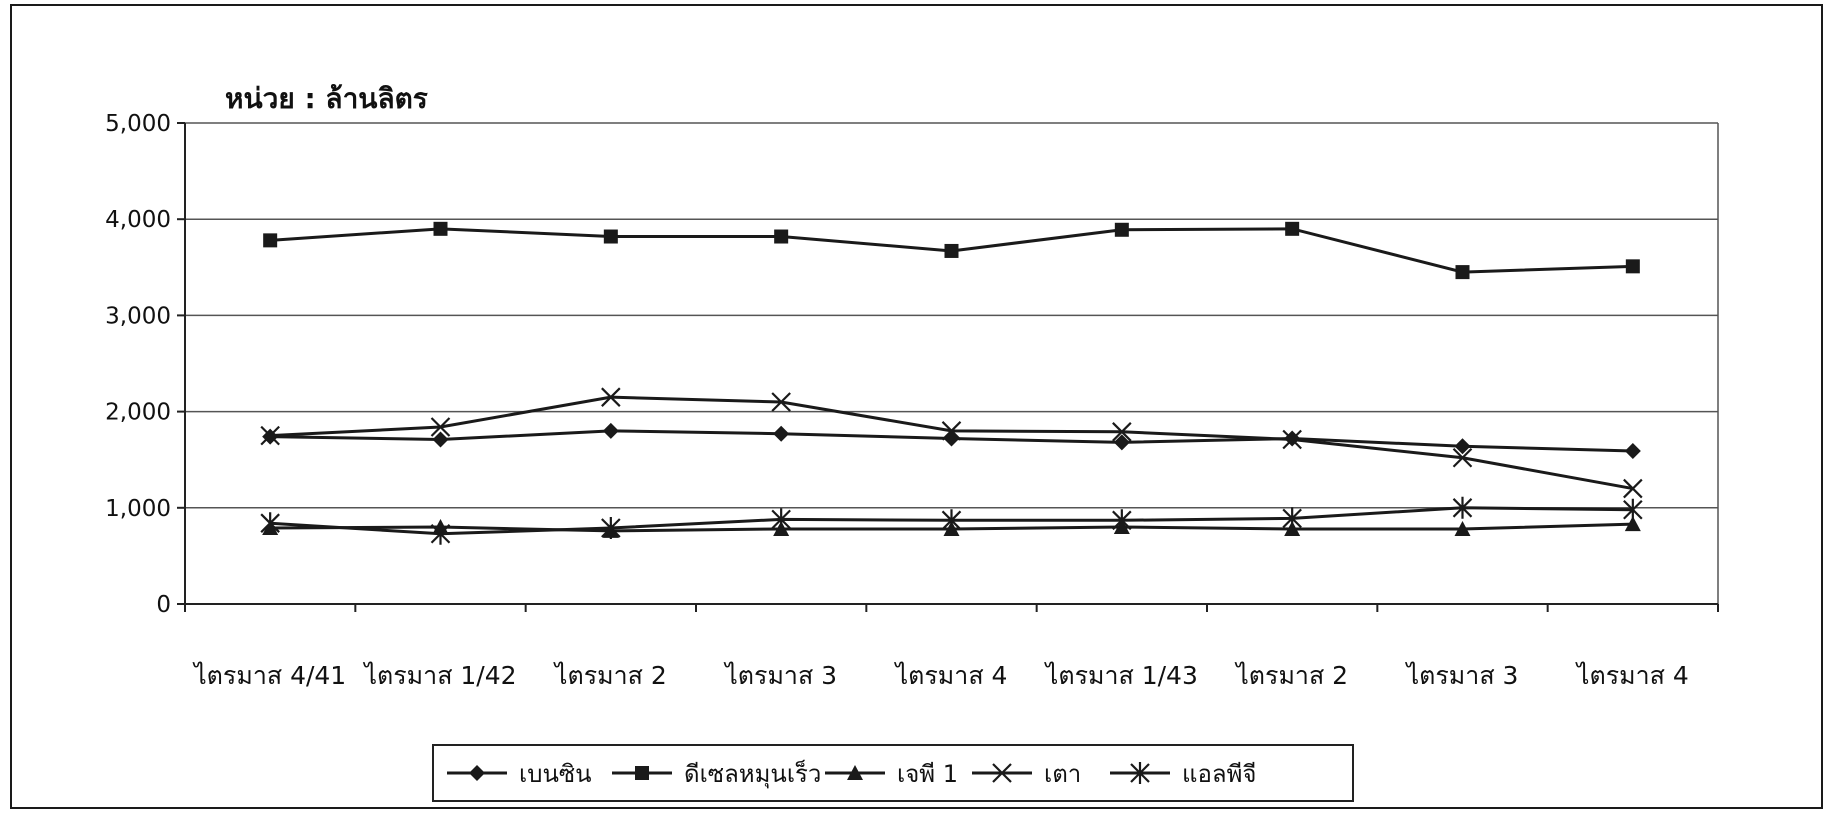  Describe the element at coordinates (145, 364) in the screenshot. I see `y-axis-ticks: 0 1,000 2,000 3,000 4,000 5,000` at that location.